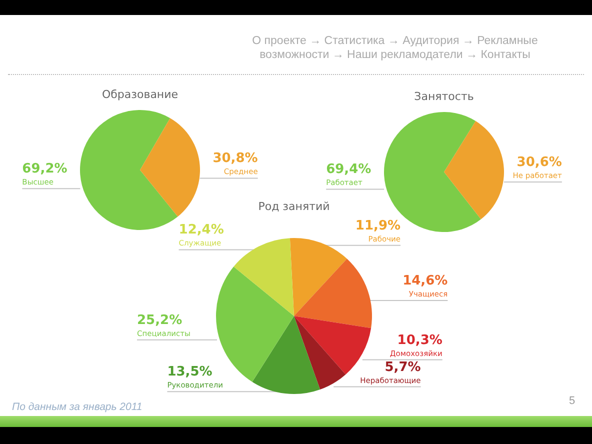  What do you see at coordinates (402, 367) in the screenshot?
I see `data-label: 5,7%` at bounding box center [402, 367].